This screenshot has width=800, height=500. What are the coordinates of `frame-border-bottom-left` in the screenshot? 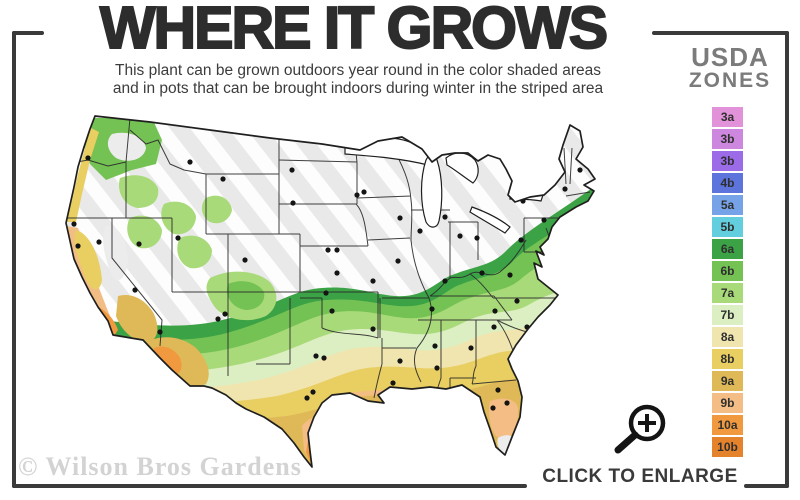 It's located at (269, 486).